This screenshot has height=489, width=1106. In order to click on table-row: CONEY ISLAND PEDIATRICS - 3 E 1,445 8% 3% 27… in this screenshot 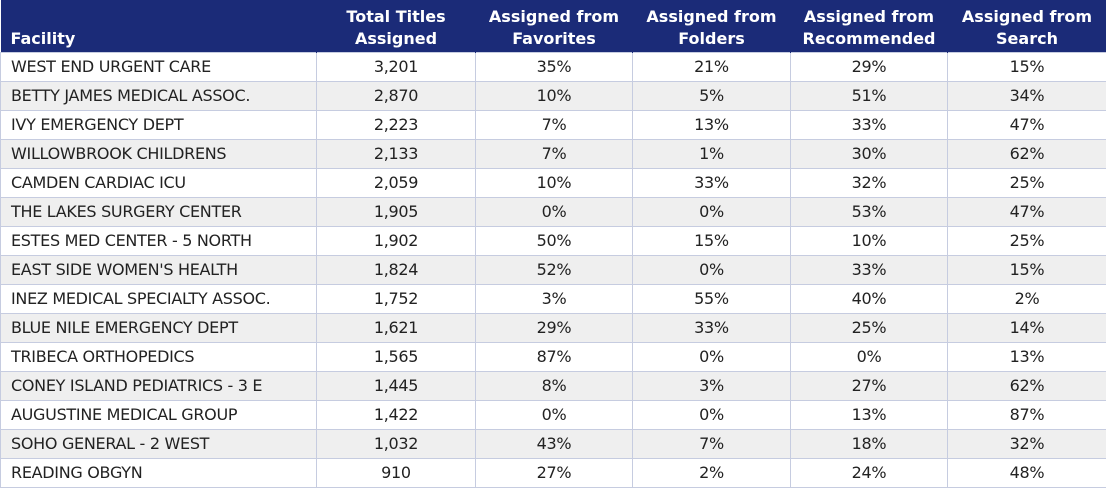, I will do `click(553, 385)`.